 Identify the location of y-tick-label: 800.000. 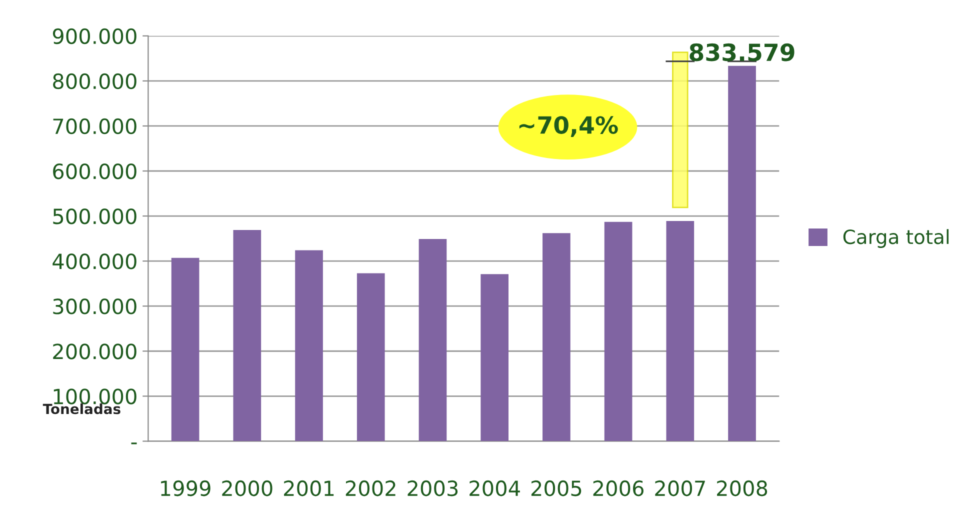
(94, 81).